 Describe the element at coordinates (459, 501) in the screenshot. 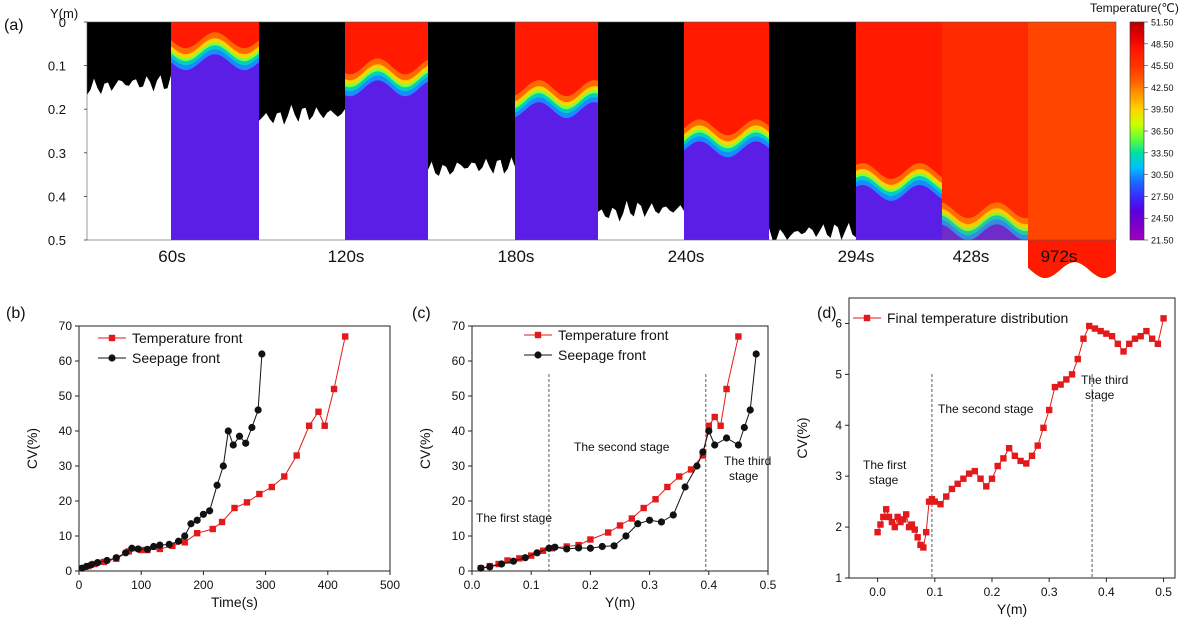

I see `y-tick-label: 20` at that location.